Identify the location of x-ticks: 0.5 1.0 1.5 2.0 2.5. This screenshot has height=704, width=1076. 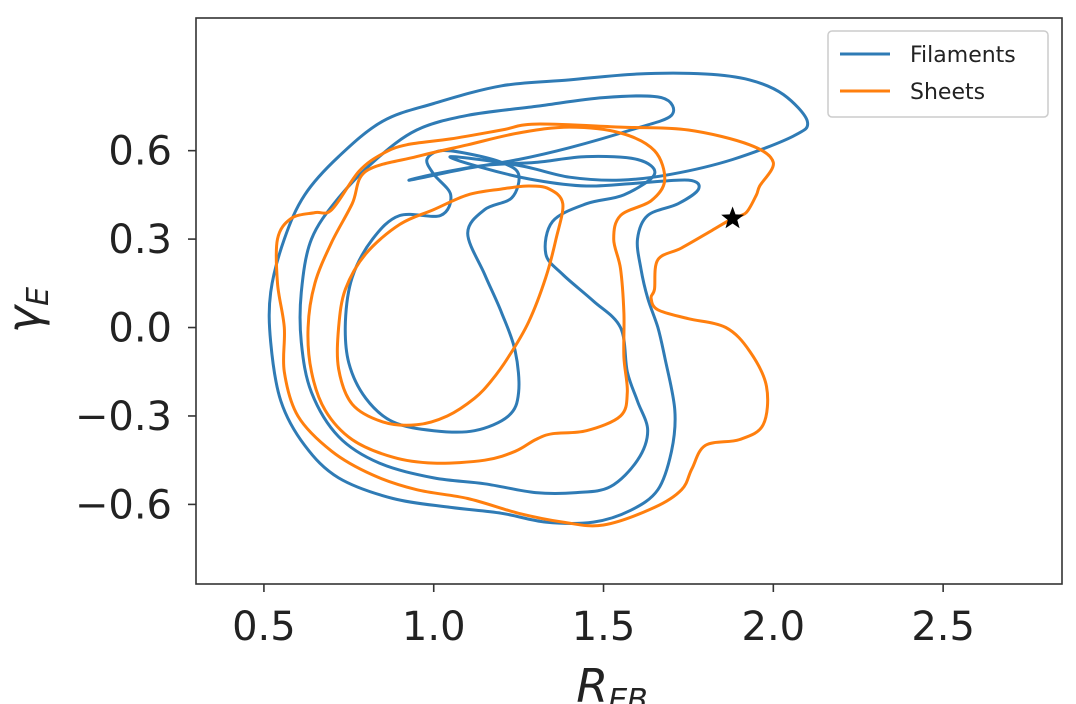
(603, 617).